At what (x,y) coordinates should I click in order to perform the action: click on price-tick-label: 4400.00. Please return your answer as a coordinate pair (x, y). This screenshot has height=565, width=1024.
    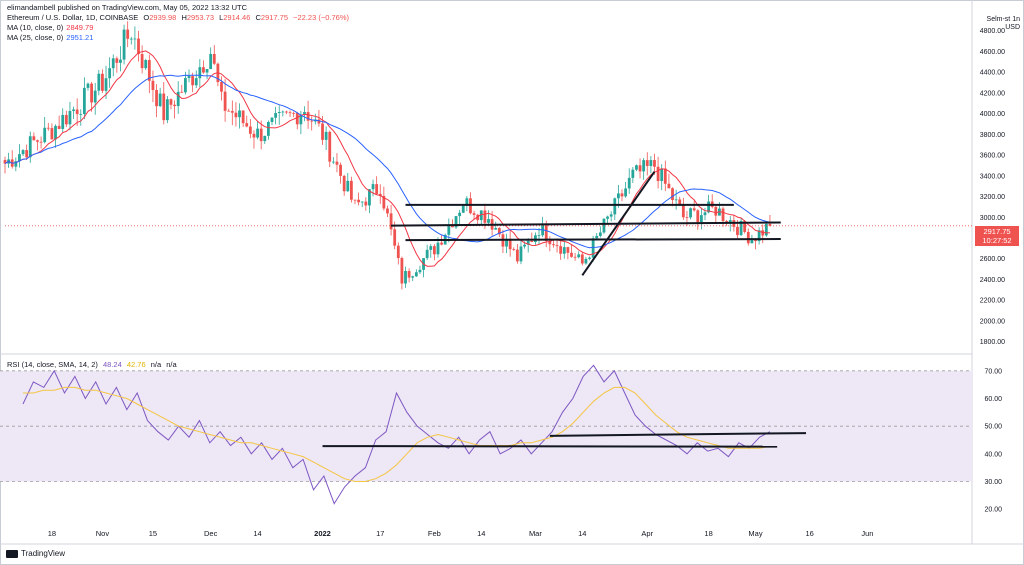
    Looking at the image, I should click on (992, 73).